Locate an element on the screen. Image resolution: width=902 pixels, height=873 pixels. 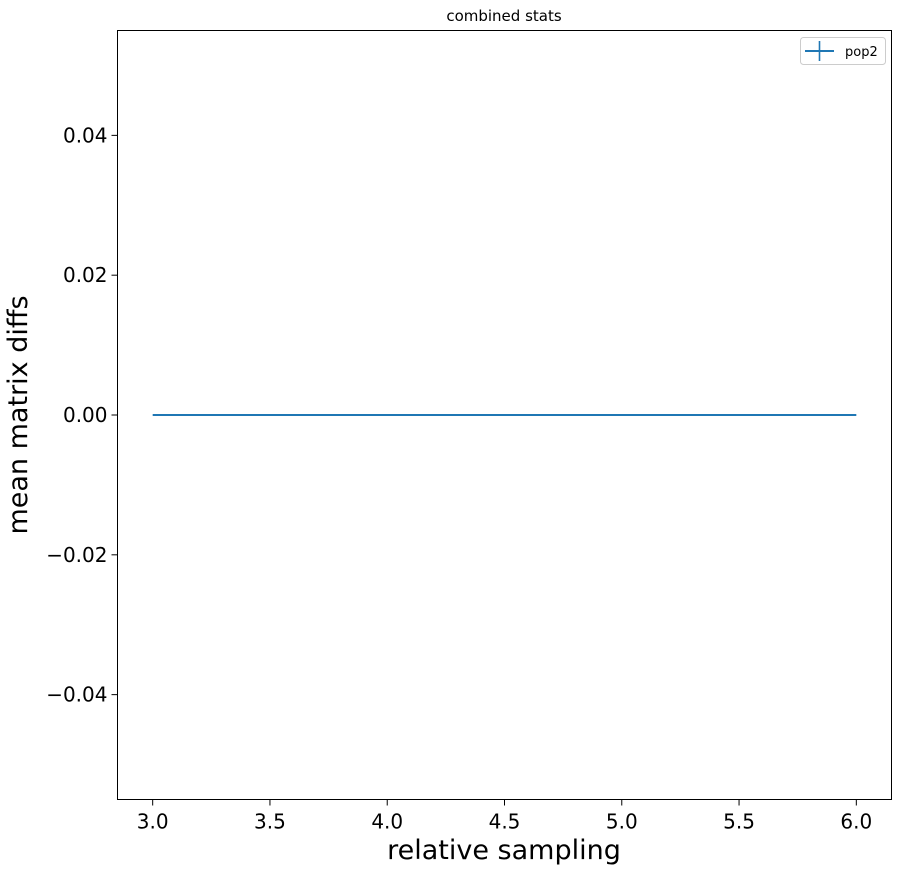
x-axis-ticks: 3.0 3.5 4.0 4.5 5.0 5.5 6.0 is located at coordinates (504, 816).